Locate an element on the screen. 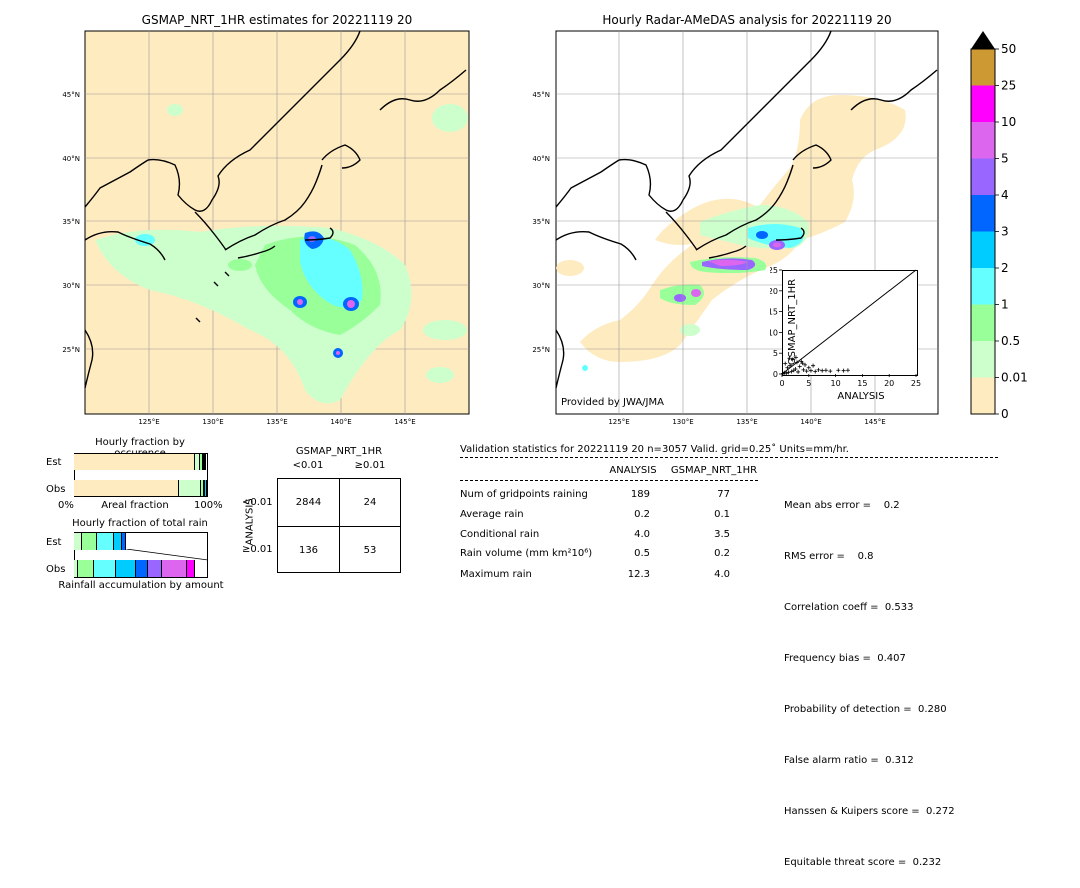 The image size is (1080, 888). left-map-title: GSMAP_NRT_1HR estimates for 20221119 20 is located at coordinates (277, 20).